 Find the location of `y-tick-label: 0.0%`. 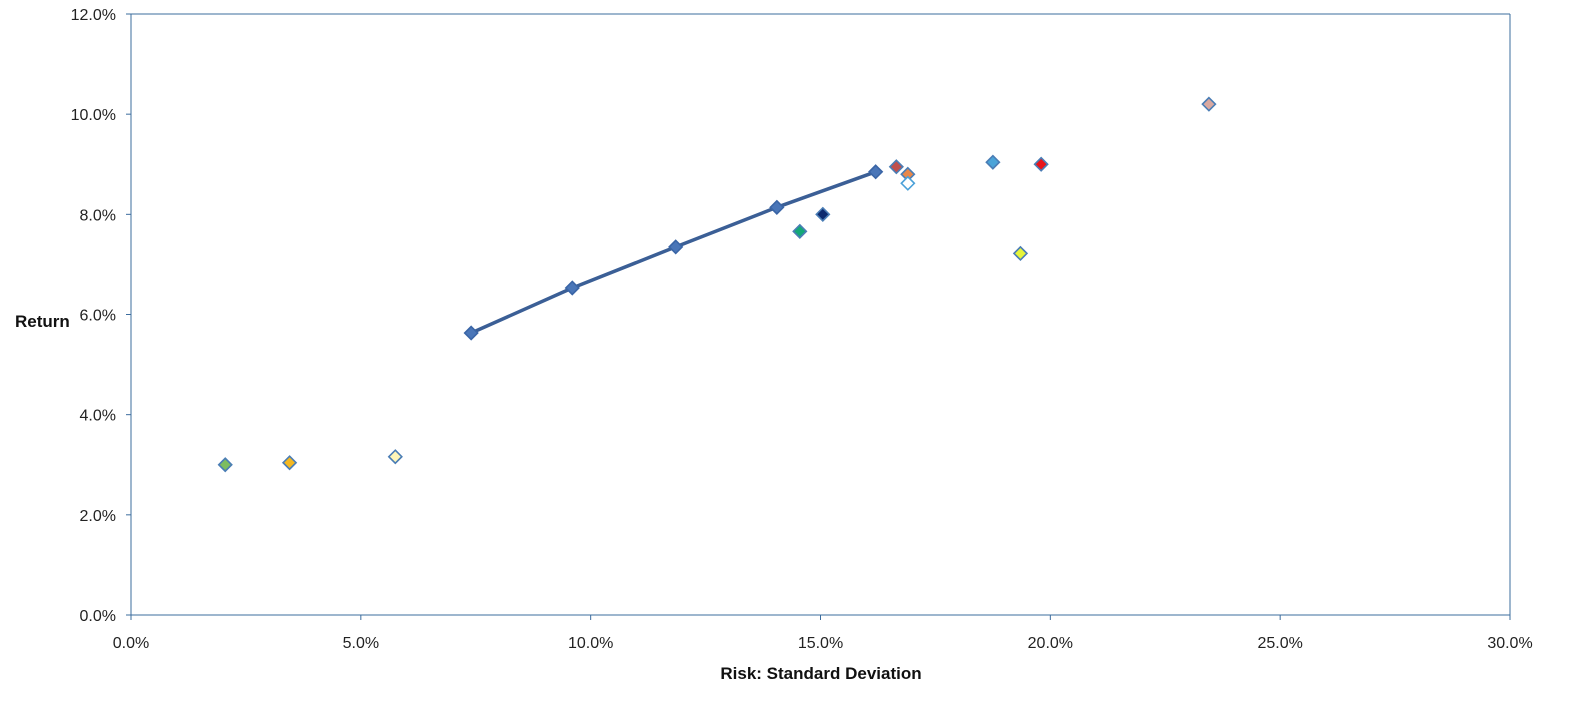

y-tick-label: 0.0% is located at coordinates (98, 616).